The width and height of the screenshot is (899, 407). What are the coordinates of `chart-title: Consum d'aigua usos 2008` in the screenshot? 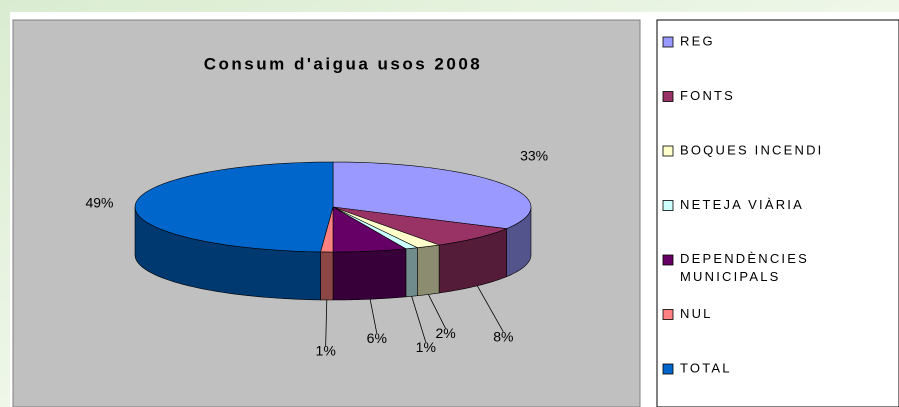 It's located at (343, 63).